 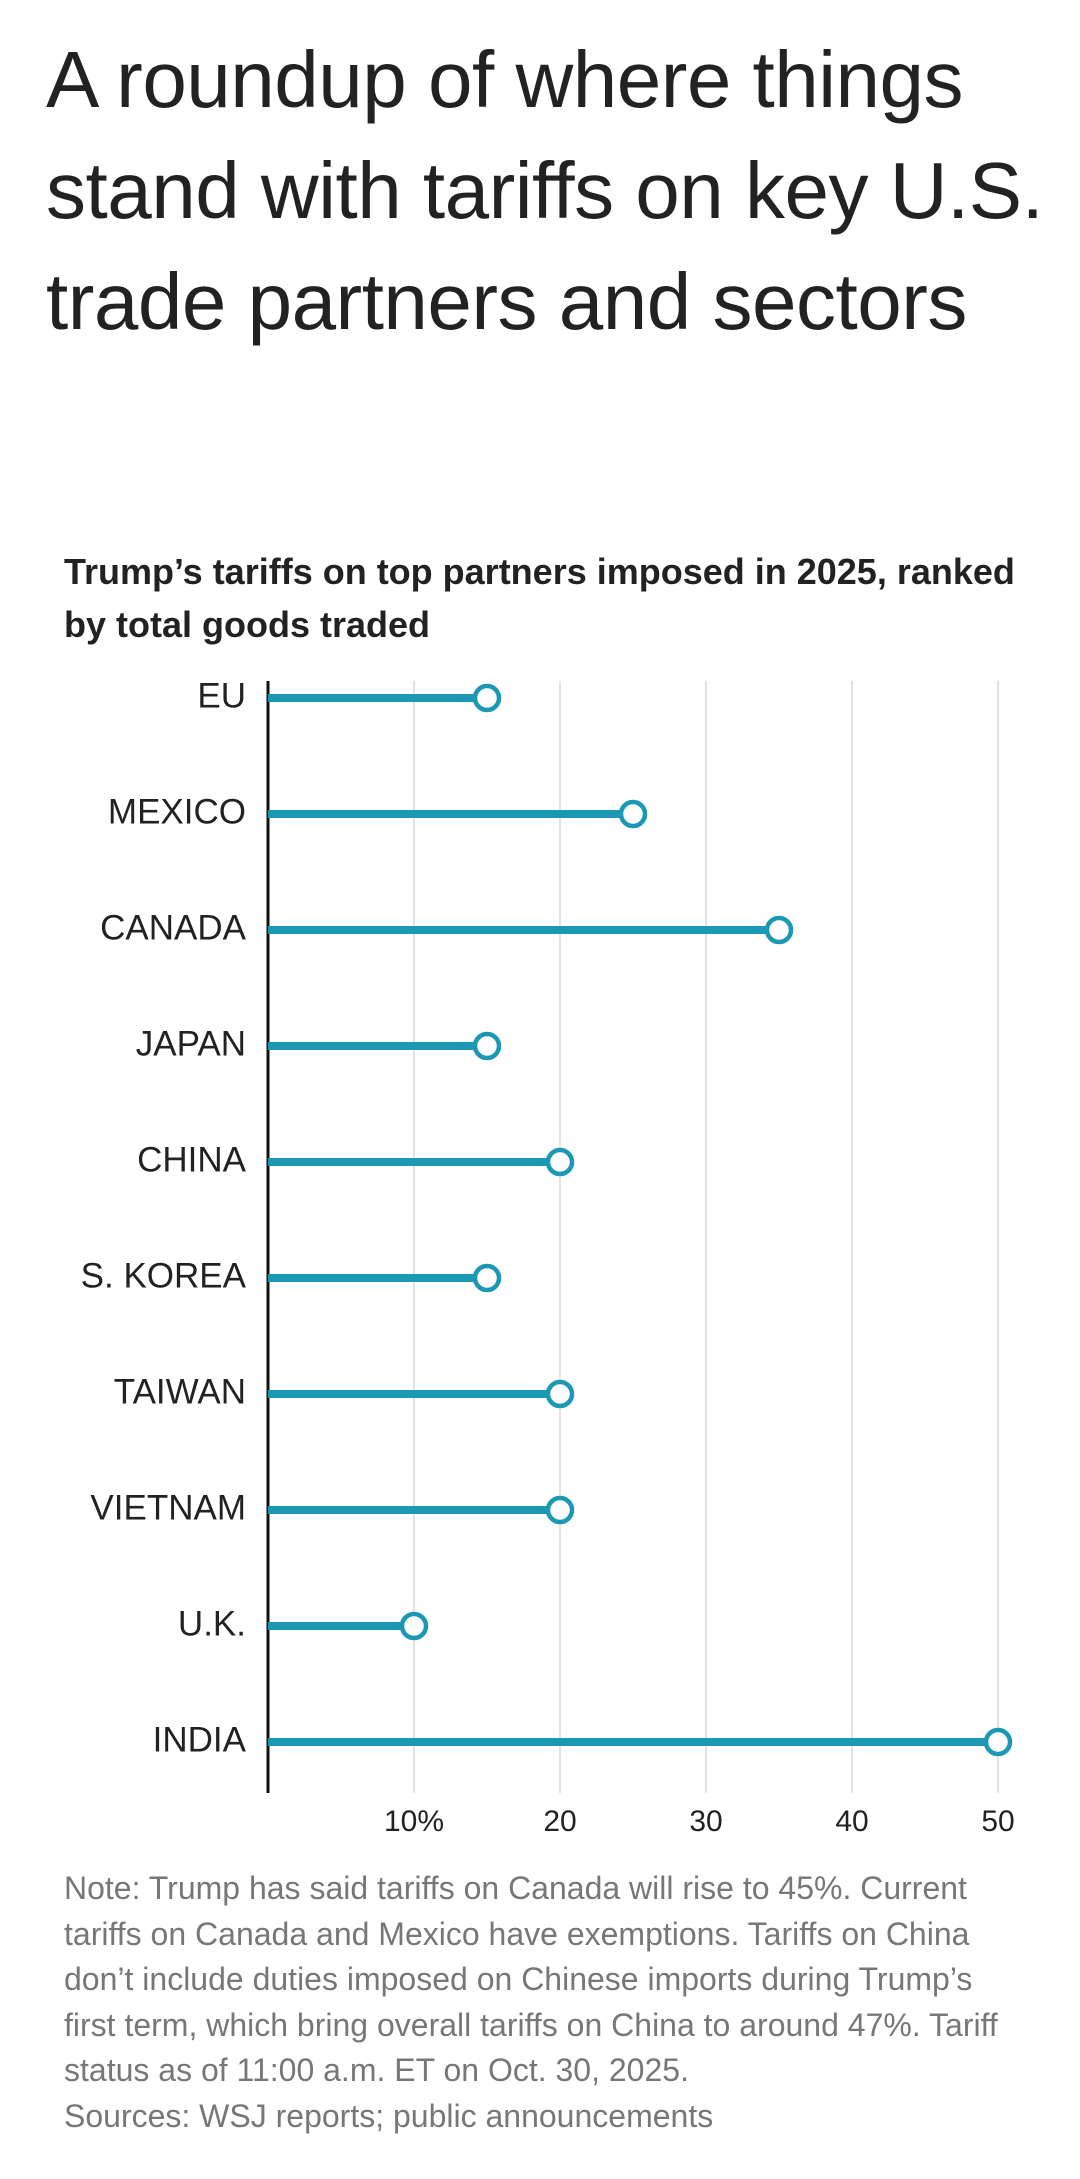 I want to click on x-tick-label: 30, so click(x=705, y=1821).